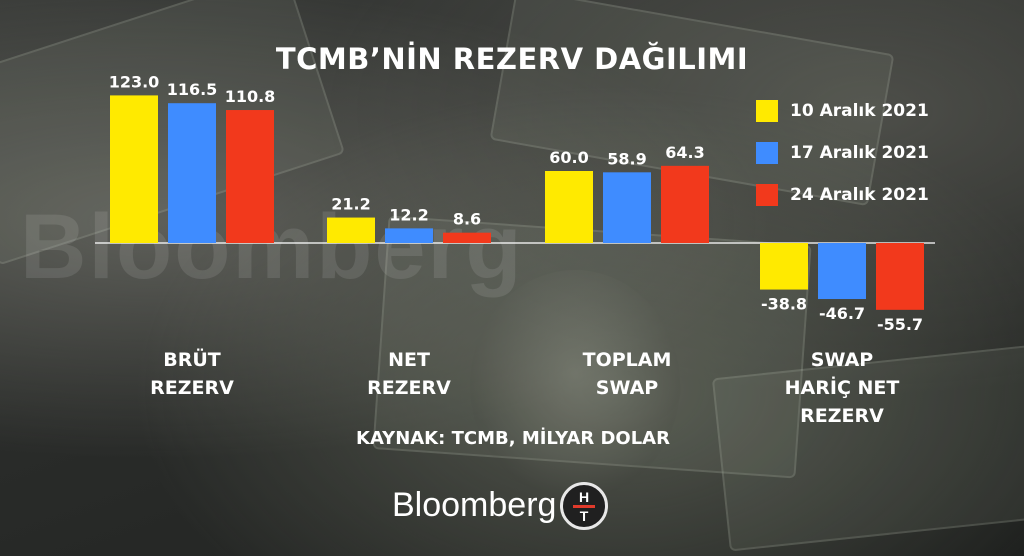 This screenshot has height=556, width=1024. What do you see at coordinates (474, 505) in the screenshot?
I see `bloomberg-logo: Bloomberg` at bounding box center [474, 505].